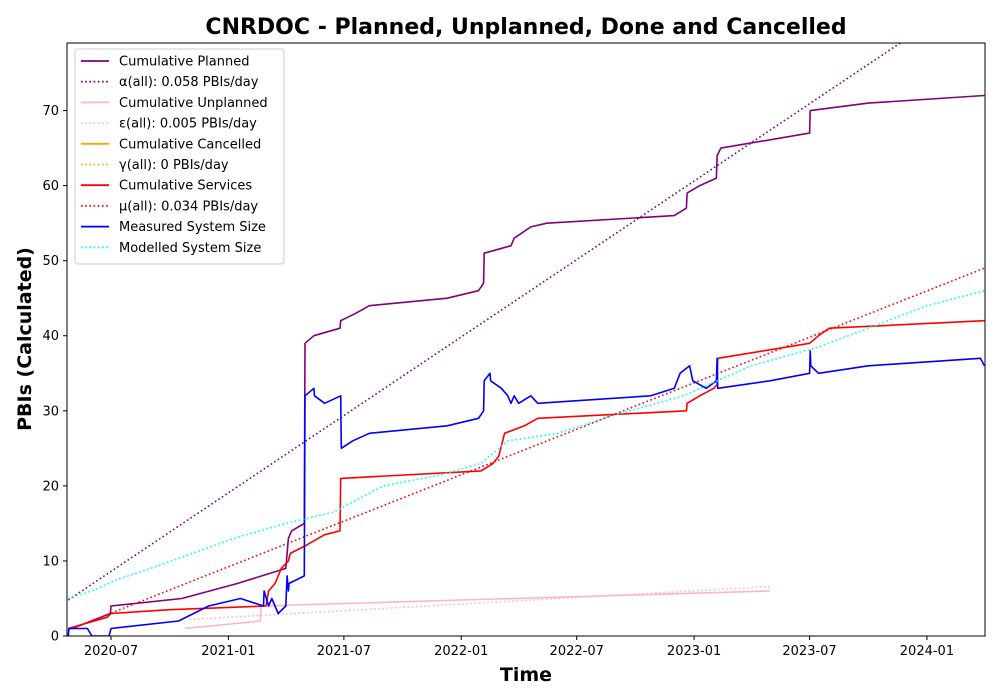 This screenshot has width=1000, height=700. I want to click on y-tick-label: 20, so click(50, 486).